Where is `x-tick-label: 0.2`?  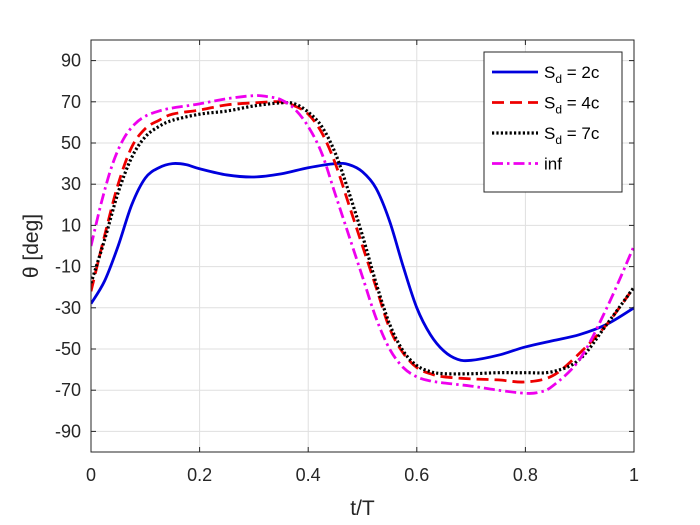 x-tick-label: 0.2 is located at coordinates (199, 475).